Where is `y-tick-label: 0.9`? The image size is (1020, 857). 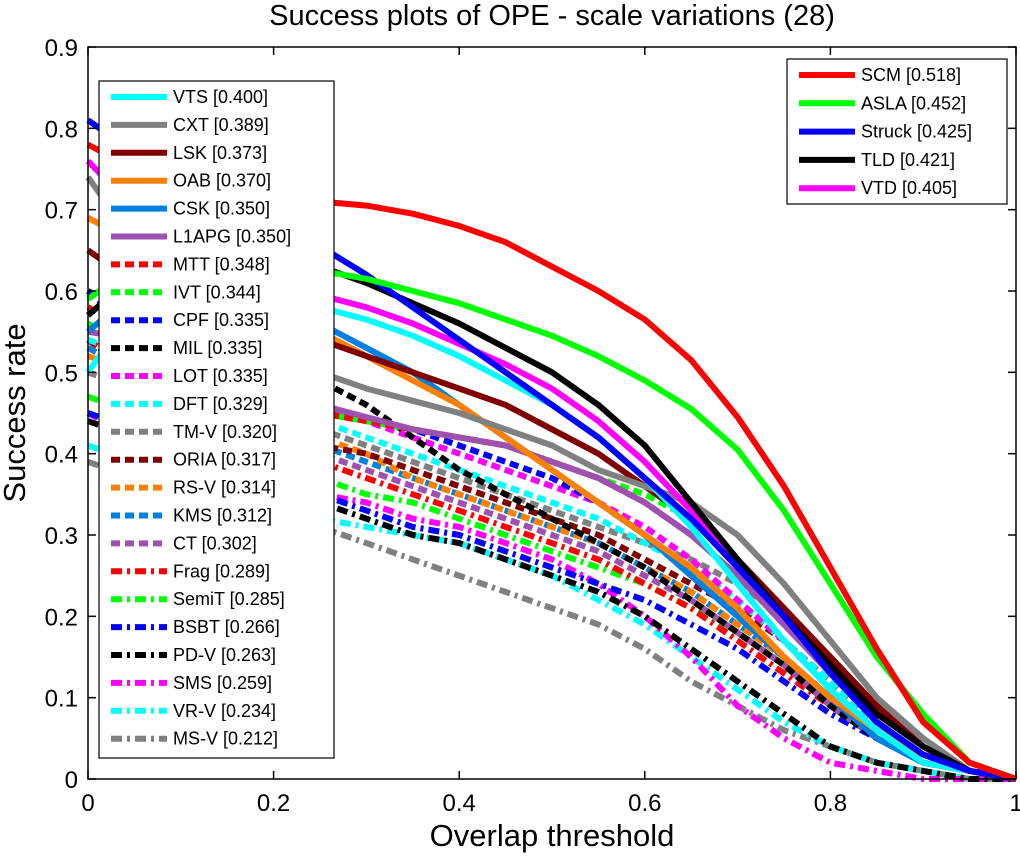
y-tick-label: 0.9 is located at coordinates (61, 48).